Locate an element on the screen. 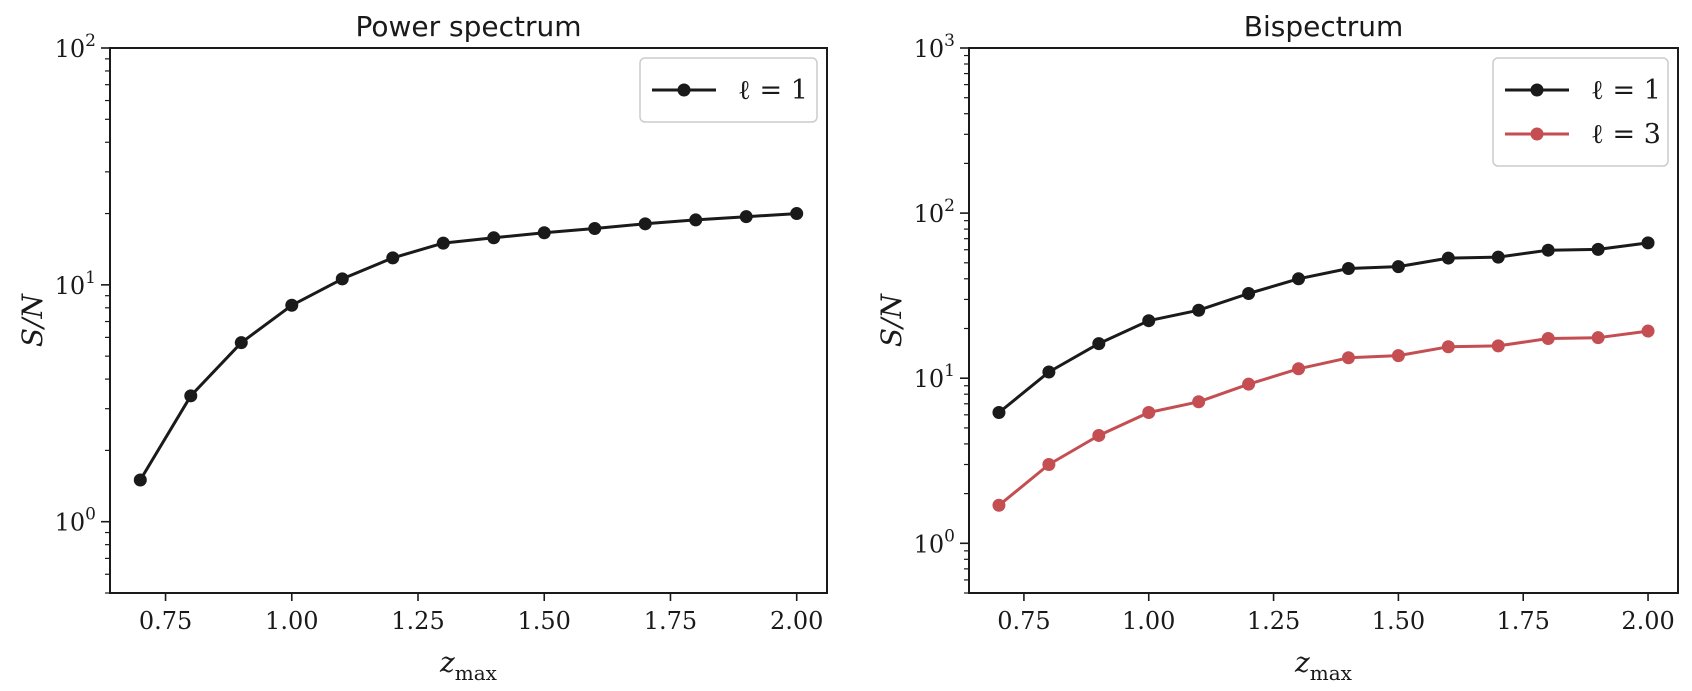  chart-title: Bispectrum is located at coordinates (1323, 26).